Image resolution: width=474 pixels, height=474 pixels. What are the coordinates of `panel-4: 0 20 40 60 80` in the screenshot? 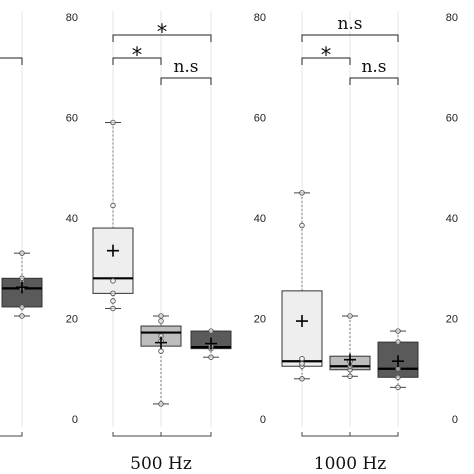 It's located at (452, 219).